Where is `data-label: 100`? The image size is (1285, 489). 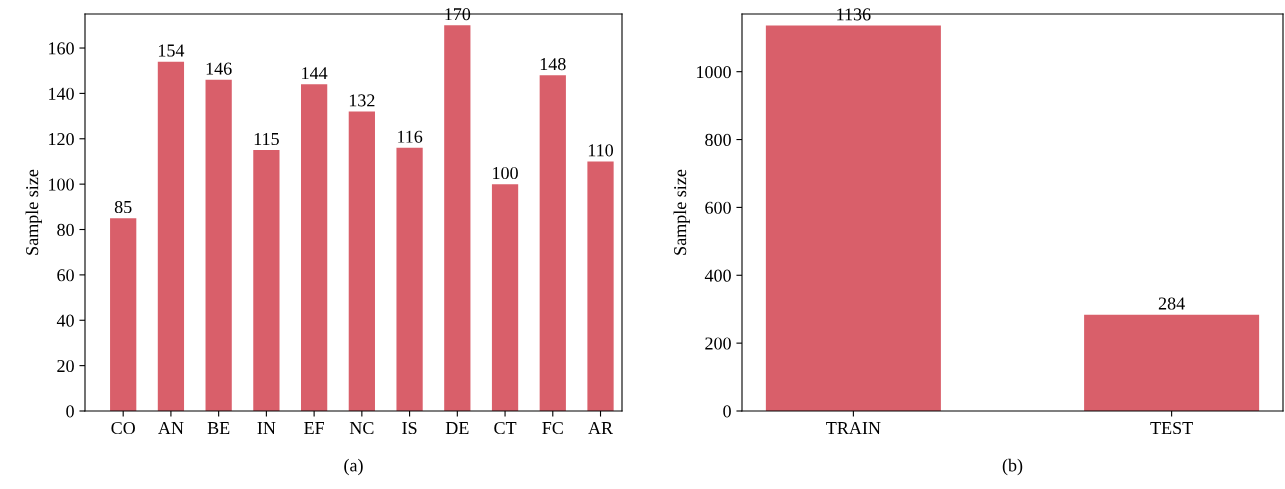
data-label: 100 is located at coordinates (505, 173).